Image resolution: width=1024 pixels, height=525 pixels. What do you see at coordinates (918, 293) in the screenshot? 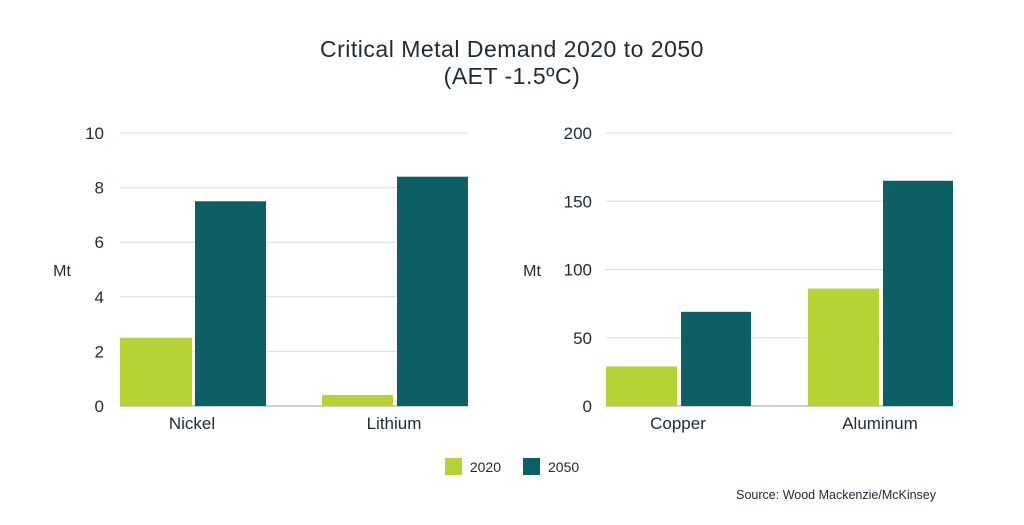
I see `bar-aluminum-2050` at bounding box center [918, 293].